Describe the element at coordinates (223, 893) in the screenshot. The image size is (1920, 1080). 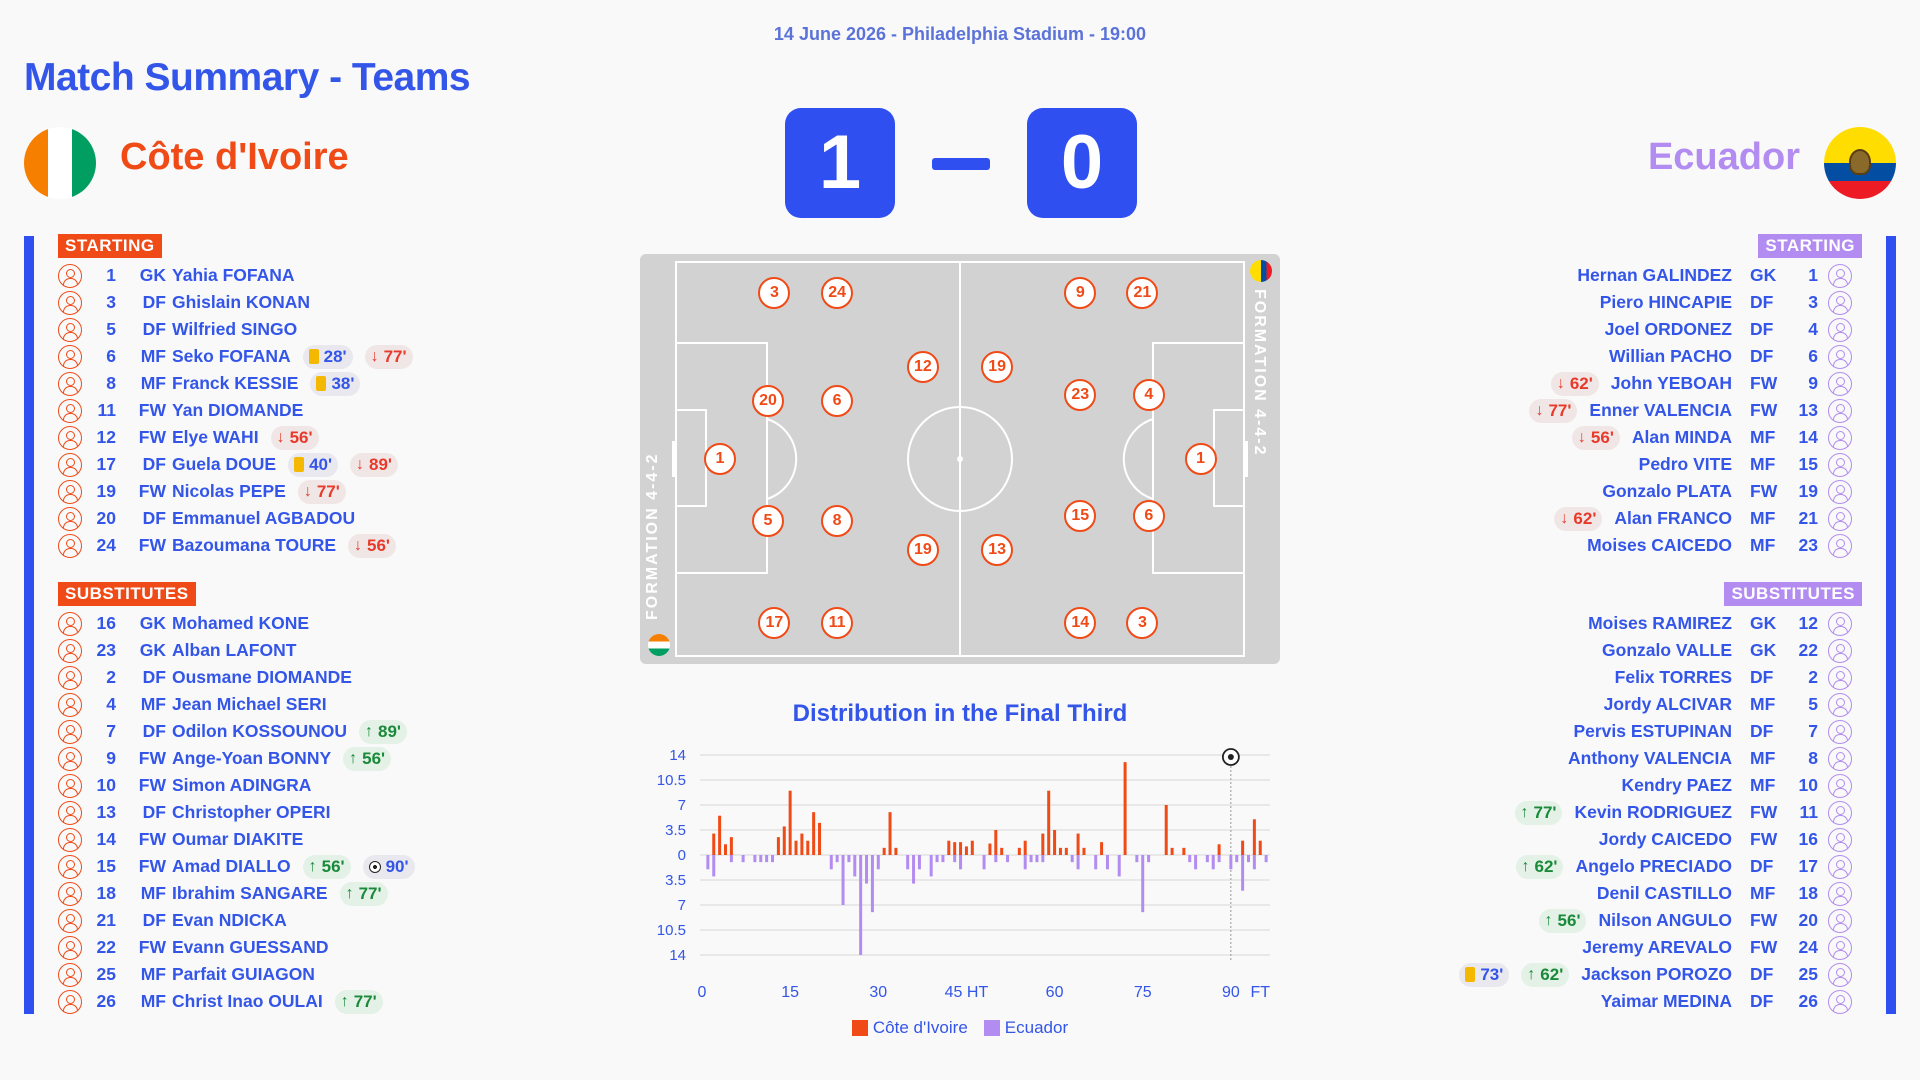
I see `player-row: 18 MF Ibrahim SANGARE ↑ 77'` at that location.